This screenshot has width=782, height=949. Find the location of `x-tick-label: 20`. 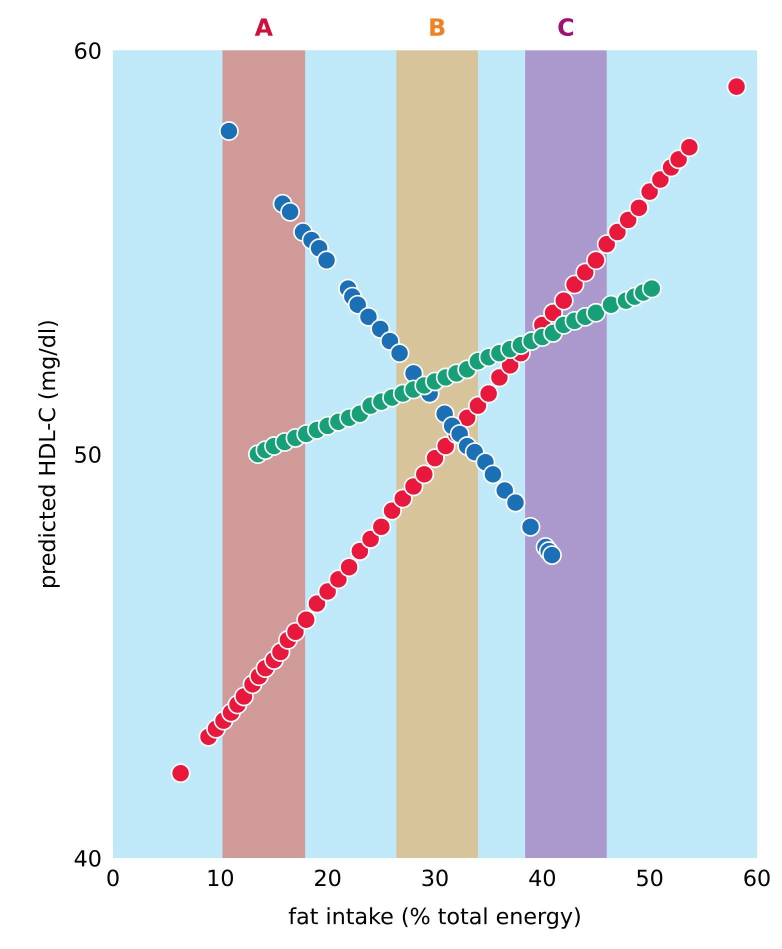

x-tick-label: 20 is located at coordinates (327, 877).